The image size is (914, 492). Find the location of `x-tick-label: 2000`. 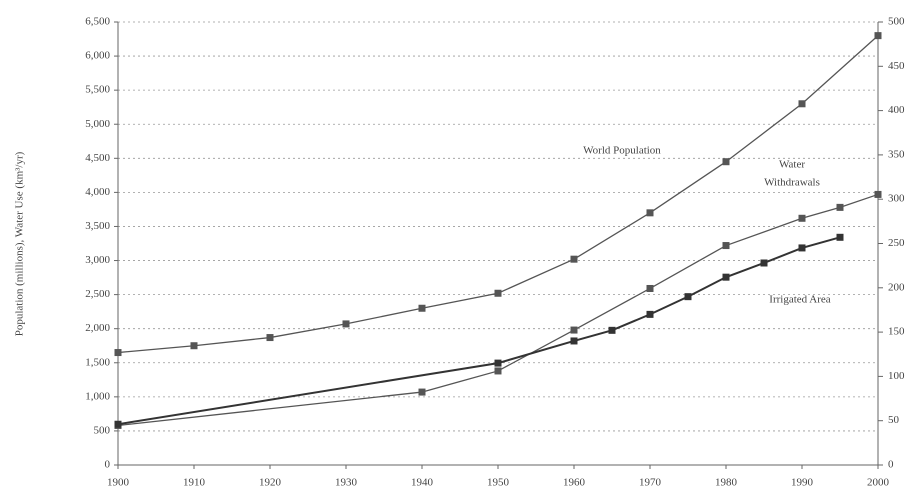

x-tick-label: 2000 is located at coordinates (878, 483).